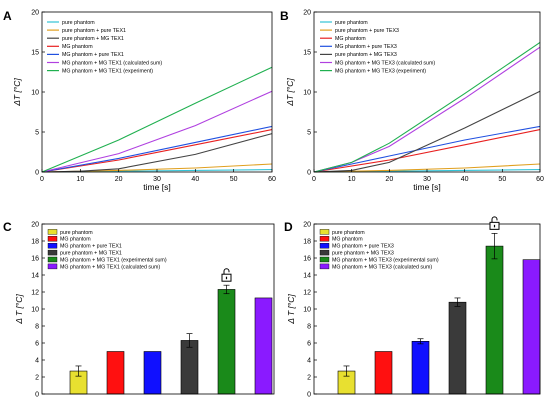  I want to click on padlock-keyhole, so click(226, 278).